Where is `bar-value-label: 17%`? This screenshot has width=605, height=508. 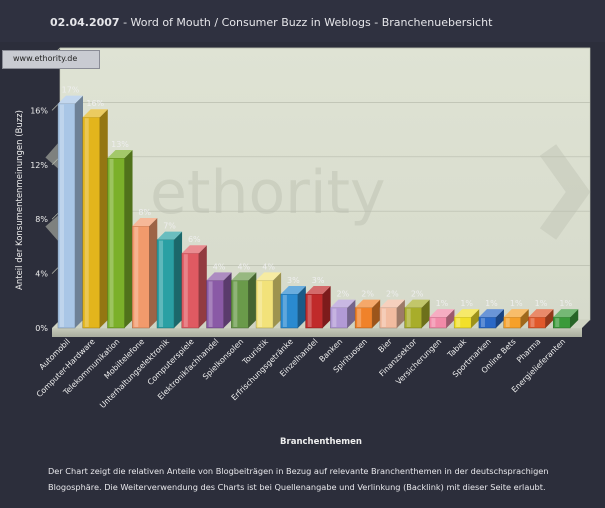
bar-value-label: 17% is located at coordinates (71, 90).